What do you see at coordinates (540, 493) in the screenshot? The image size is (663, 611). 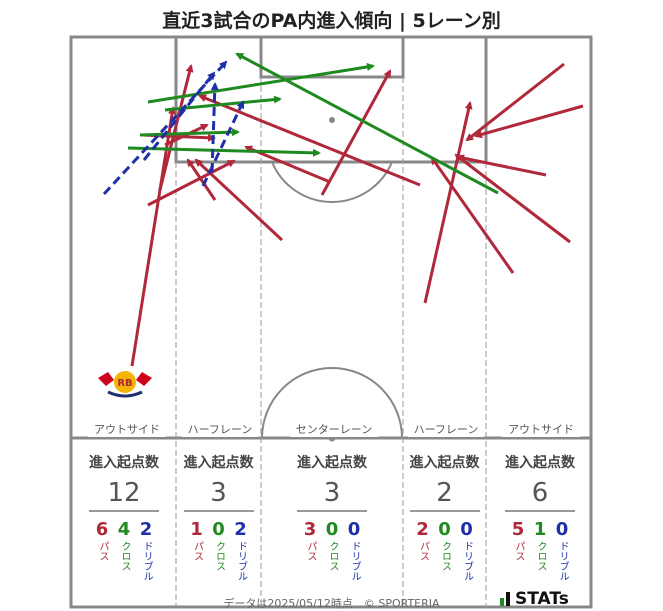 I see `stat-total: 6` at bounding box center [540, 493].